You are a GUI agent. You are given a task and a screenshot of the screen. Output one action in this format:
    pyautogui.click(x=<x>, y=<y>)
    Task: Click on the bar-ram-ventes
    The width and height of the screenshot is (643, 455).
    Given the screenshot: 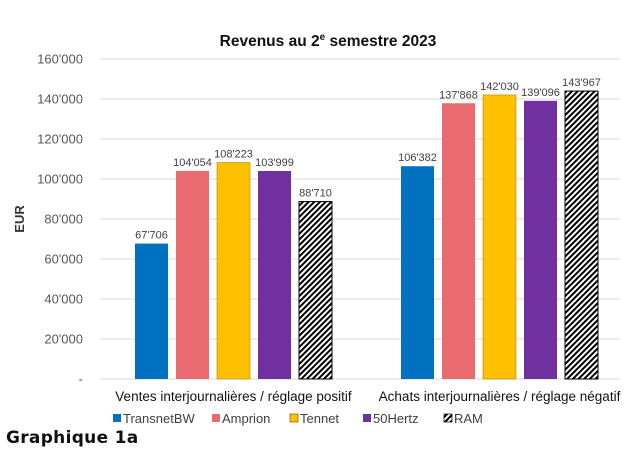 What is the action you would take?
    pyautogui.click(x=315, y=290)
    